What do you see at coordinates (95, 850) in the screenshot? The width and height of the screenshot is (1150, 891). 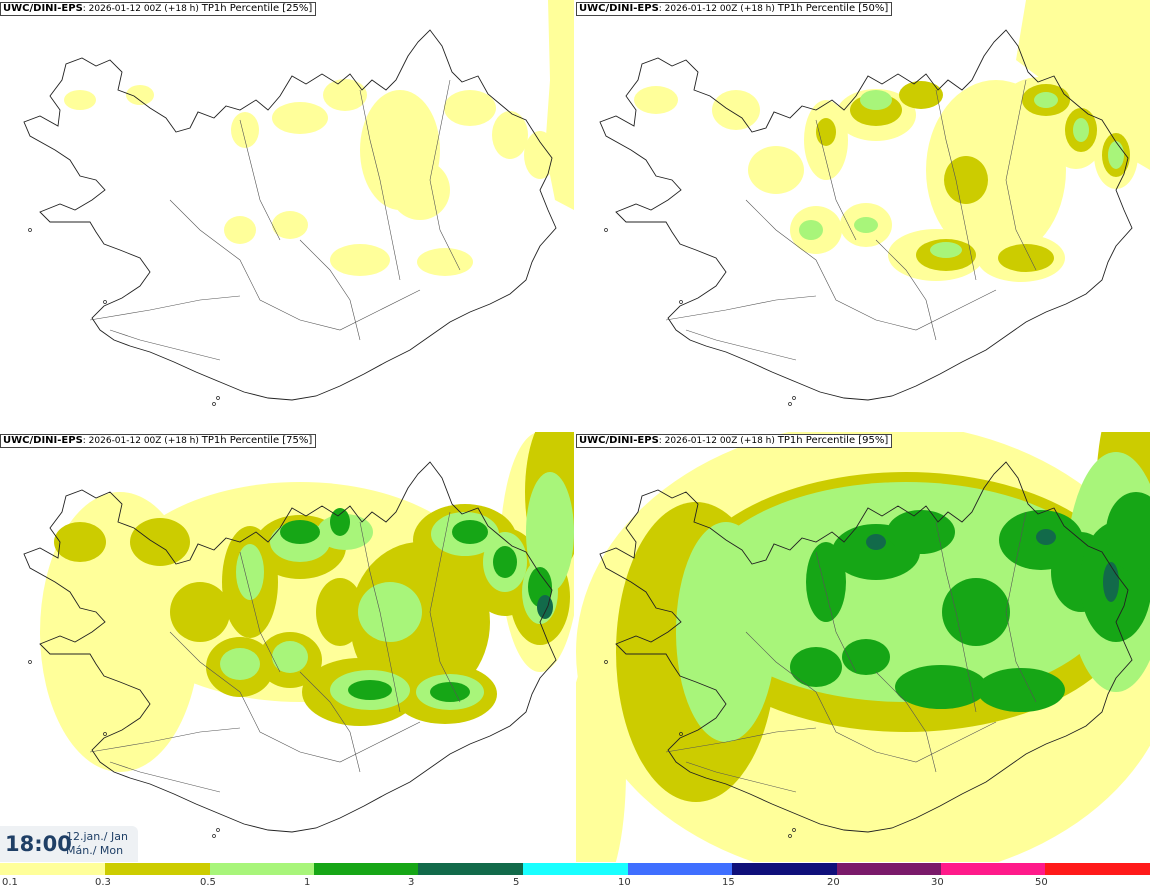 I see `valid-date-line2: Mán./ Mon` at bounding box center [95, 850].